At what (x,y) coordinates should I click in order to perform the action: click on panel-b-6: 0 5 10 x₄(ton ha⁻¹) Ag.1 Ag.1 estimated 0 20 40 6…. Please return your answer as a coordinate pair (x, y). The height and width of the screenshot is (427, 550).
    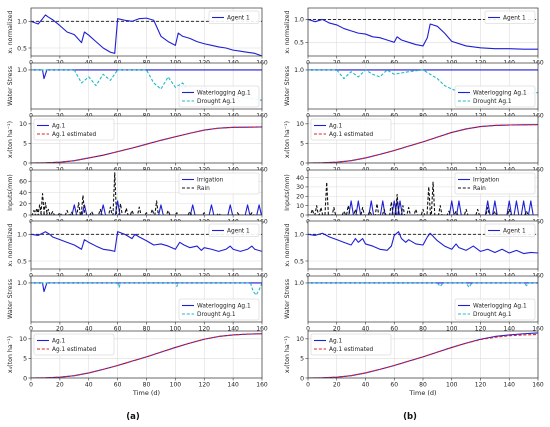
    Looking at the image, I should click on (414, 359).